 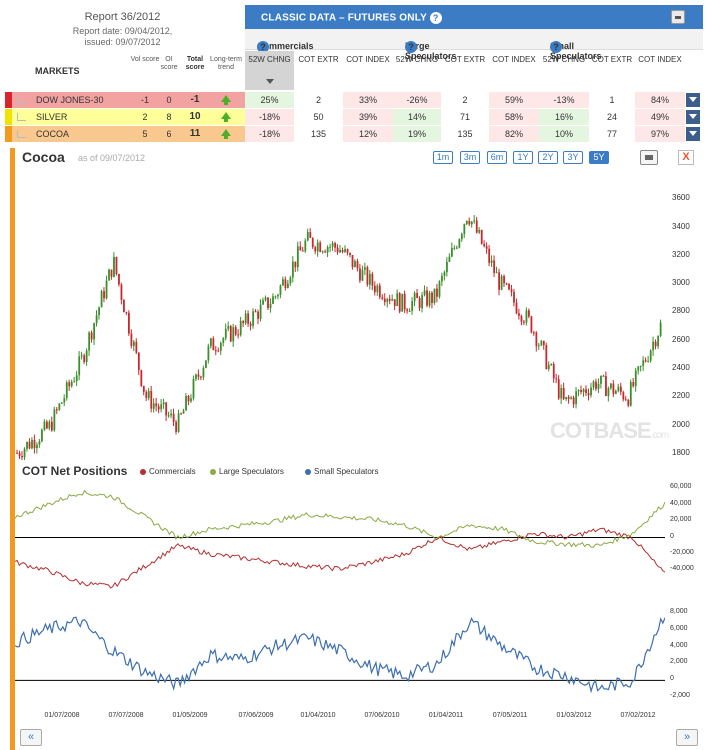 I want to click on col-l-extr: COT EXTR, so click(x=465, y=59).